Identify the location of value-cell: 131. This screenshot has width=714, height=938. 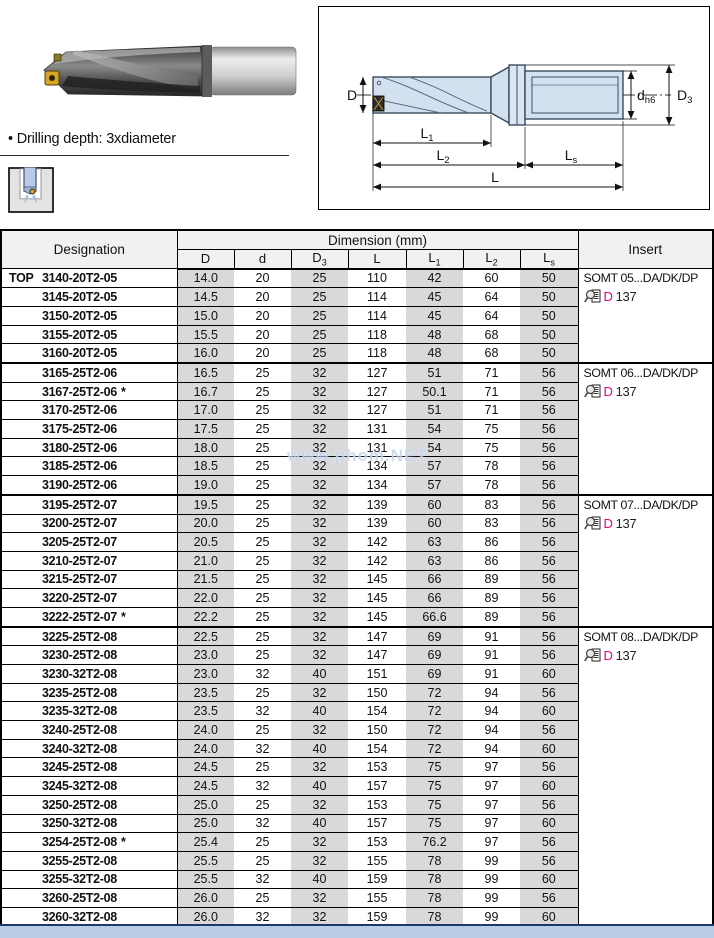
(377, 429).